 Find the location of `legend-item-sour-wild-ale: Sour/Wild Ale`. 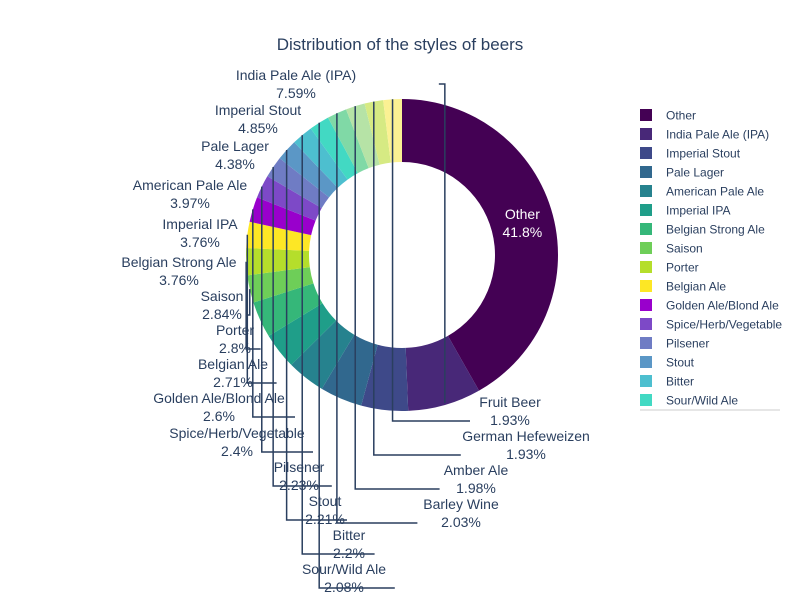

legend-item-sour-wild-ale: Sour/Wild Ale is located at coordinates (689, 401).